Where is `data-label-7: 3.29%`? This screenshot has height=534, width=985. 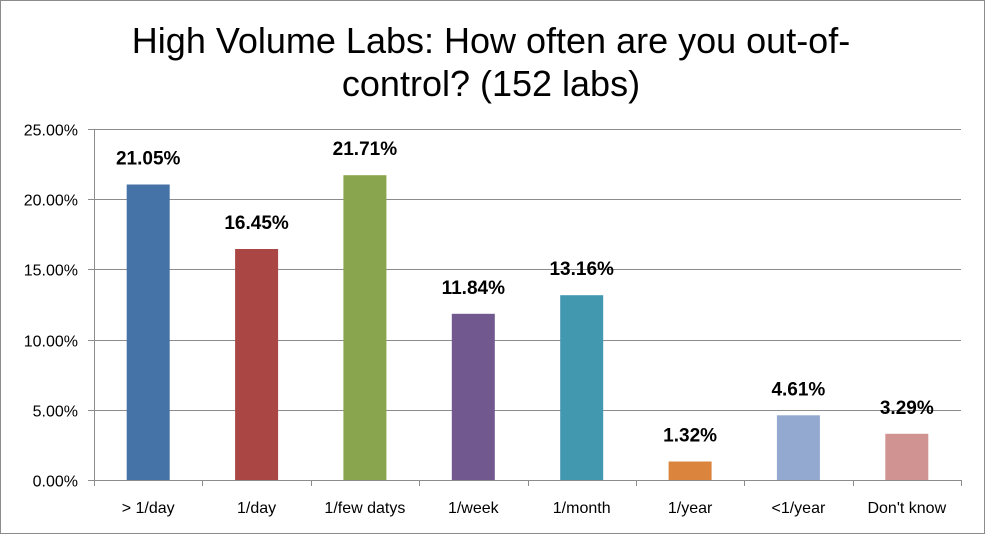
data-label-7: 3.29% is located at coordinates (907, 408).